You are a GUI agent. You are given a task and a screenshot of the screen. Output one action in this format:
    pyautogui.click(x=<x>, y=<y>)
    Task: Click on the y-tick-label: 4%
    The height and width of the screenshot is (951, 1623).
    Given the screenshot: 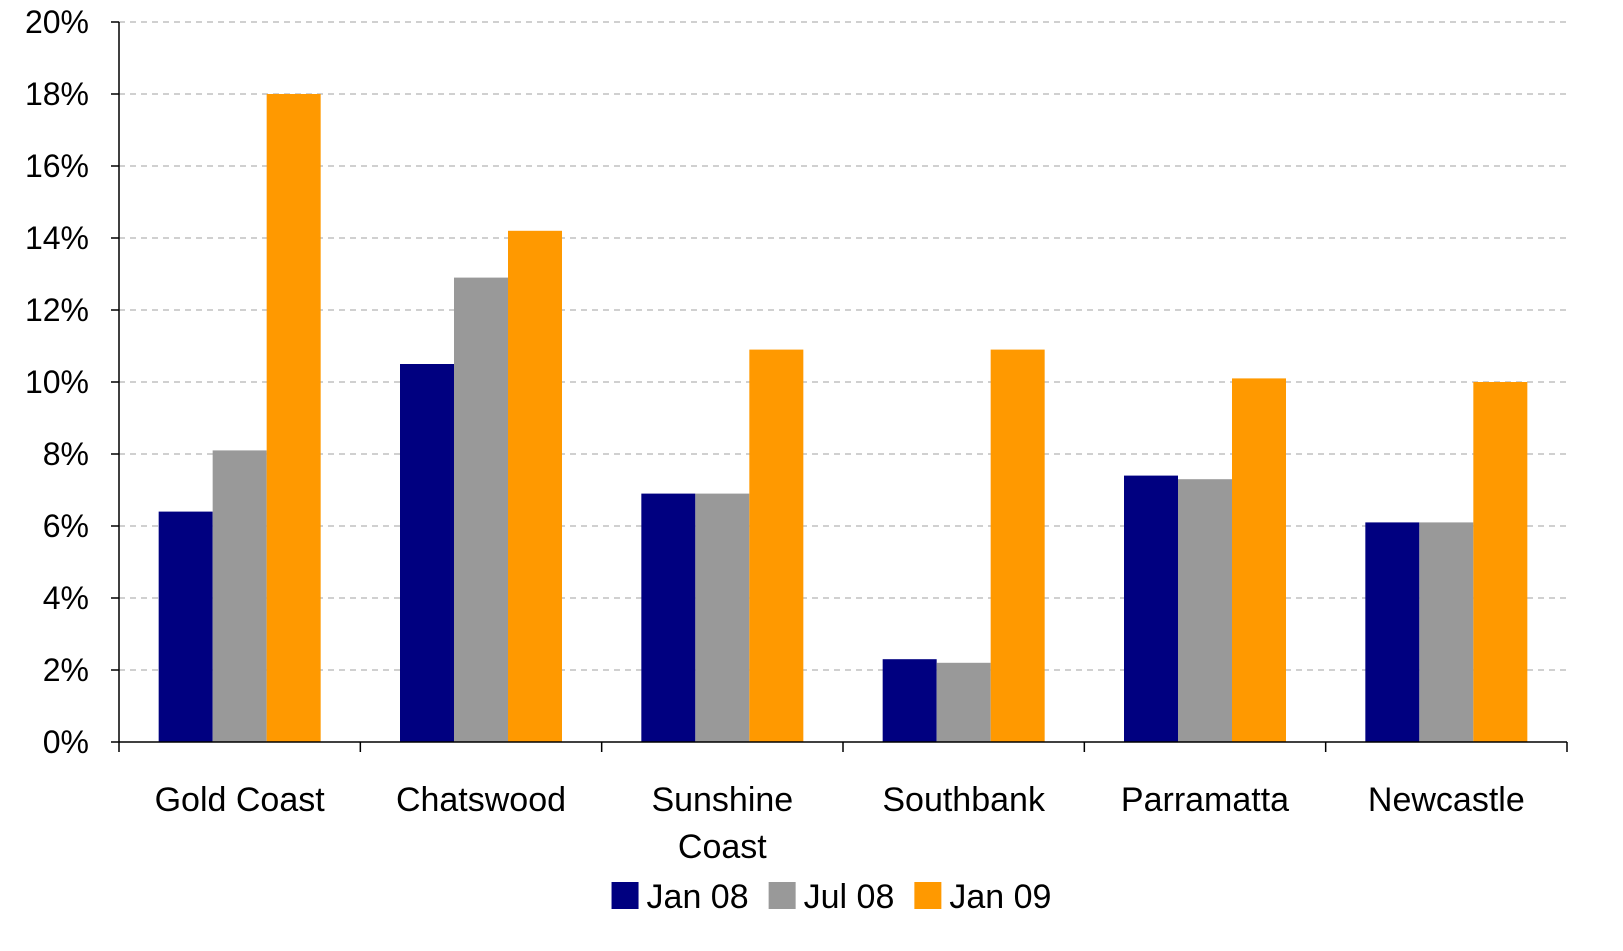 What is the action you would take?
    pyautogui.click(x=66, y=598)
    